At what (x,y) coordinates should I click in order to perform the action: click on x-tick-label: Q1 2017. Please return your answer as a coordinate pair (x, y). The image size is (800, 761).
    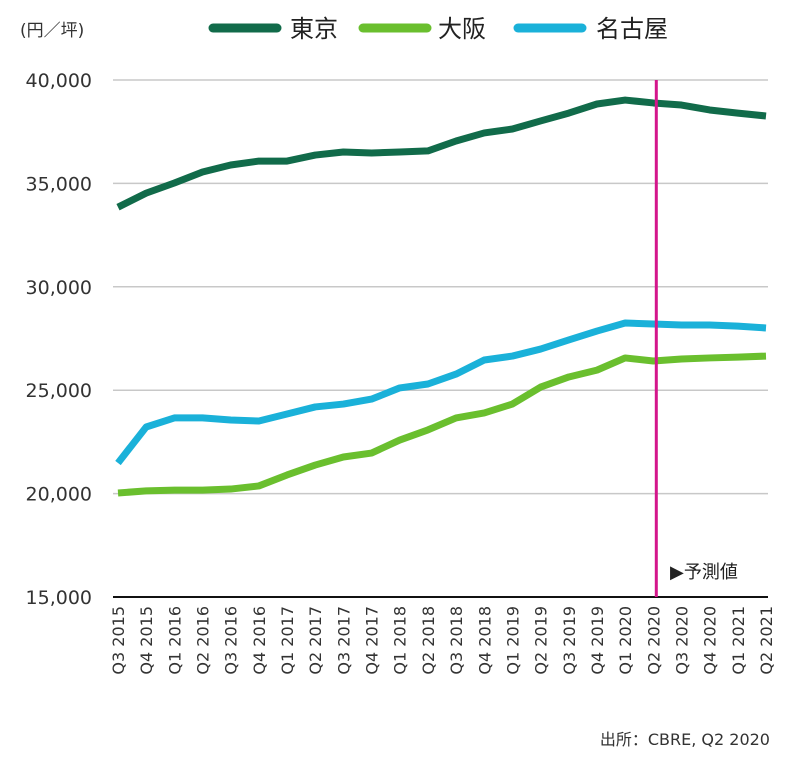
    Looking at the image, I should click on (287, 640).